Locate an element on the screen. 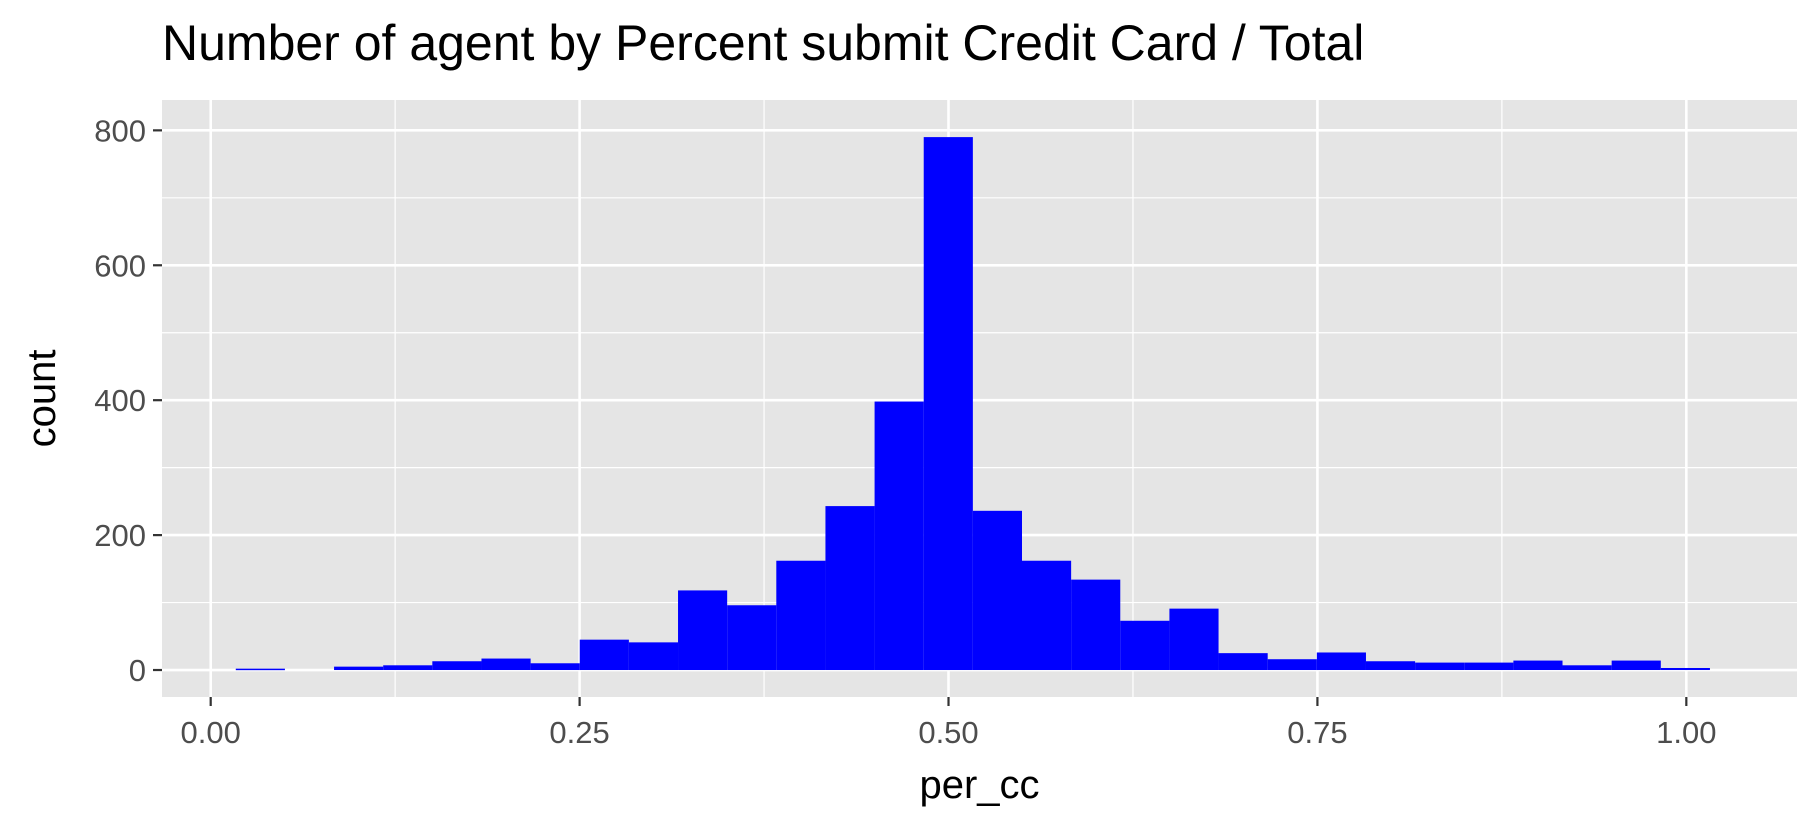 This screenshot has width=1812, height=829. y-tick-label: 400 is located at coordinates (120, 400).